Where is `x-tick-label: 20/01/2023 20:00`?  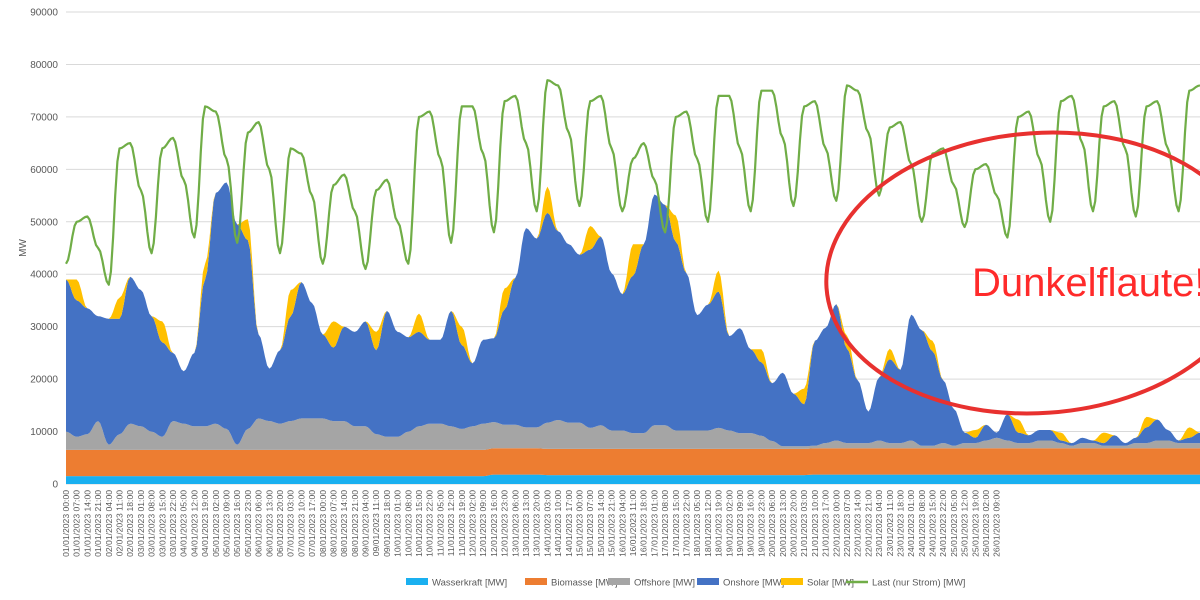 x-tick-label: 20/01/2023 20:00 is located at coordinates (794, 523).